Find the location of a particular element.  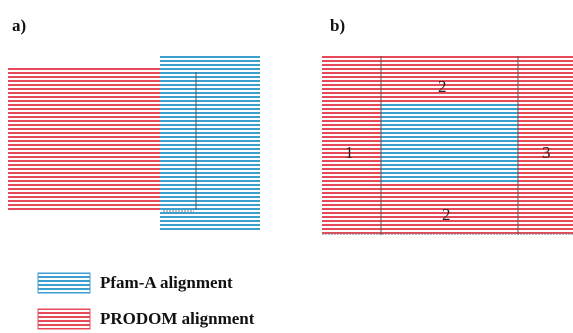

panel-b-region-2-top-label: 2 is located at coordinates (442, 86).